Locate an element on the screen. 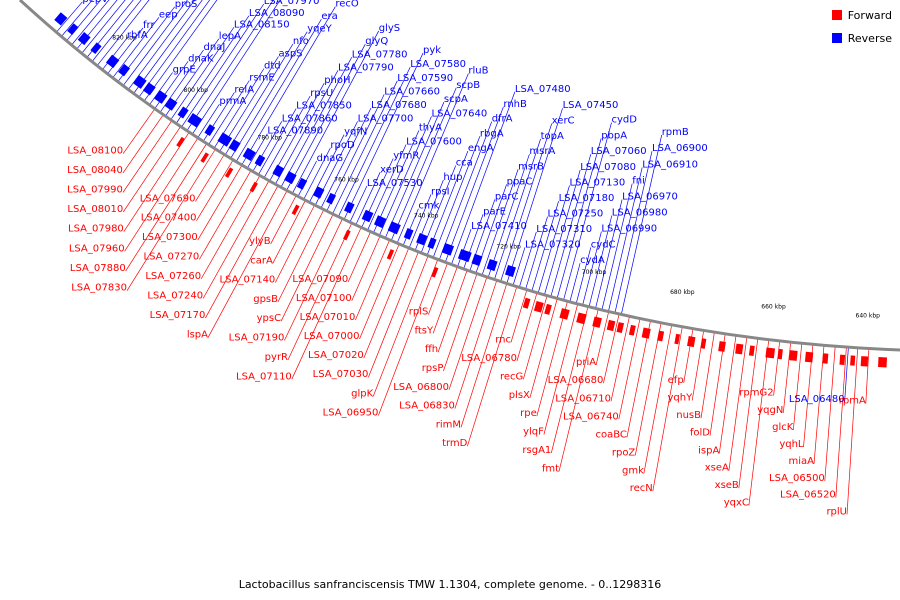 The height and width of the screenshot is (600, 900). reverse-gene-label: LSA_07080 is located at coordinates (608, 167).